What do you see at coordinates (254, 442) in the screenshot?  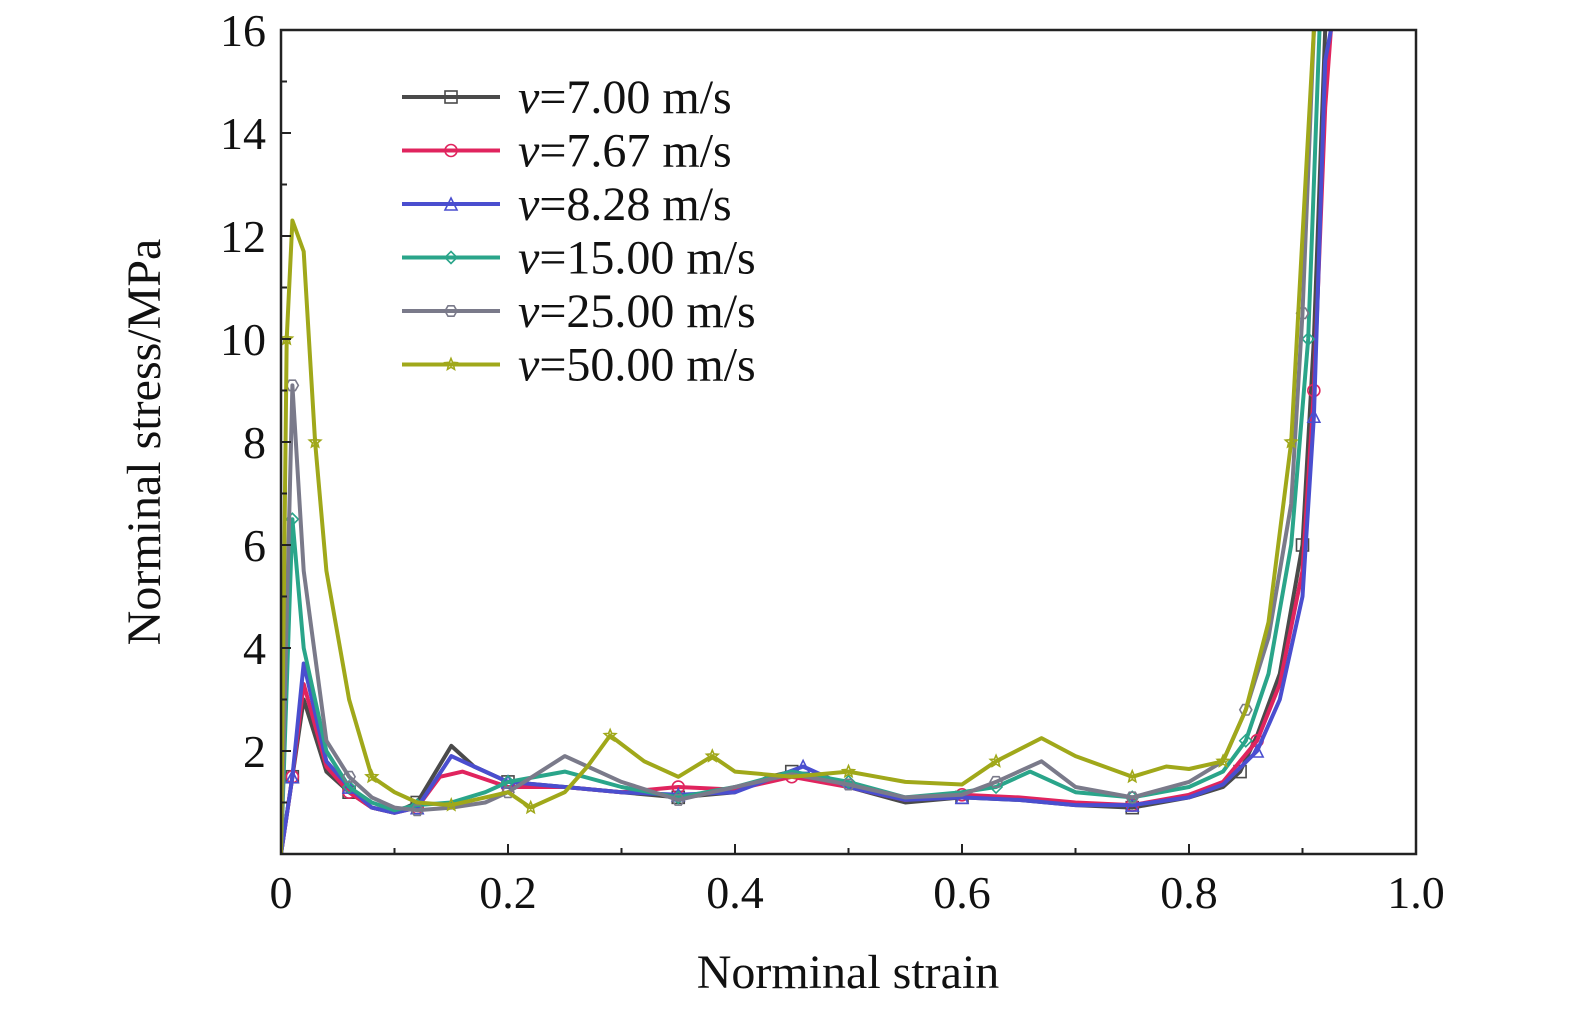 I see `y-tick-label: 8` at bounding box center [254, 442].